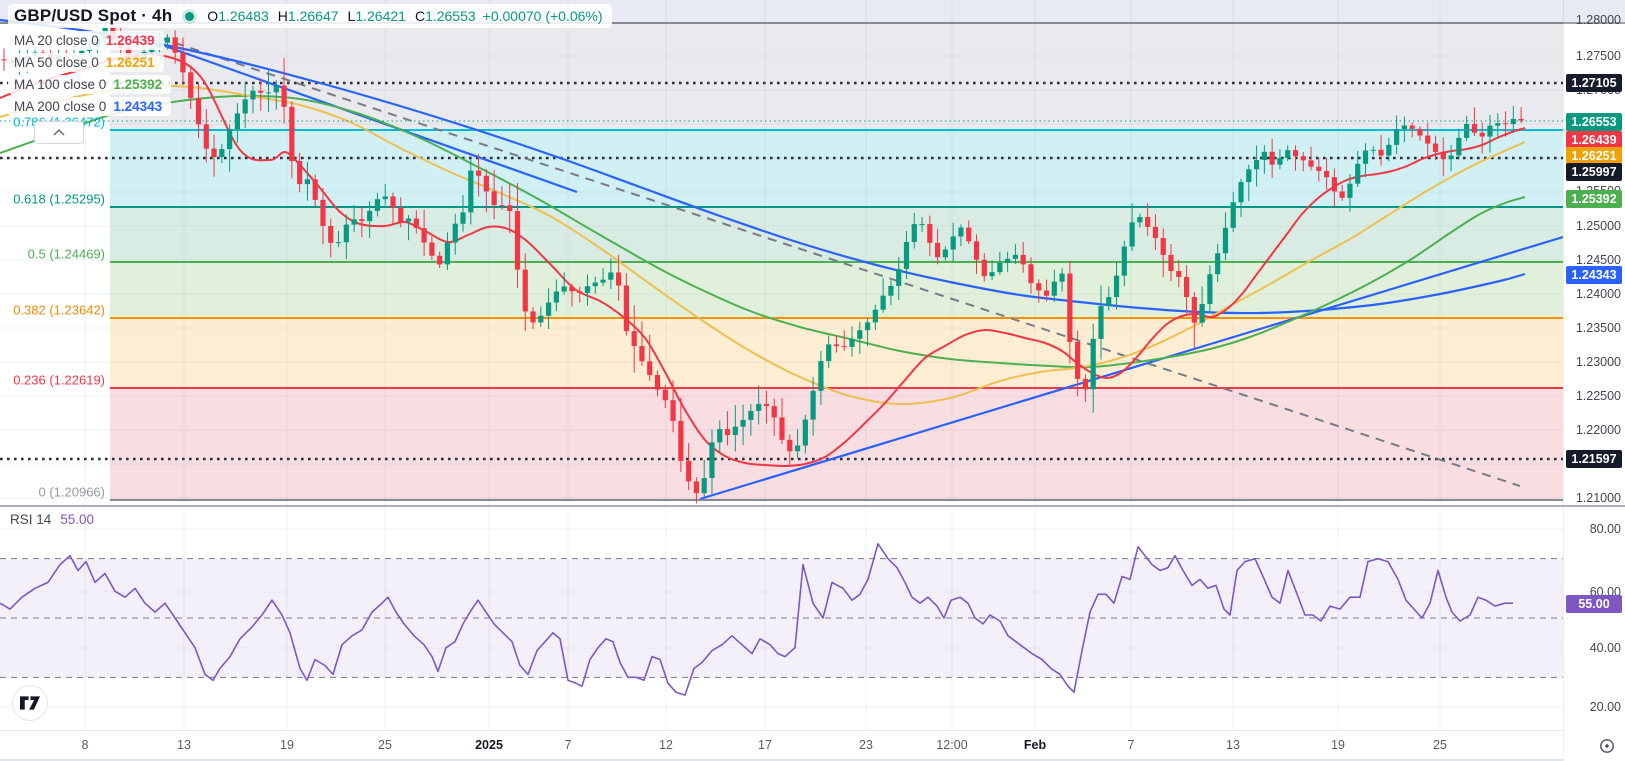 The height and width of the screenshot is (761, 1625). I want to click on time-label: Feb, so click(1035, 745).